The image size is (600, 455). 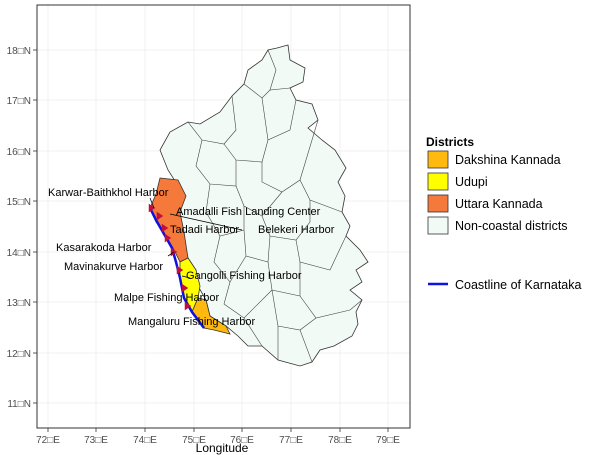 What do you see at coordinates (296, 230) in the screenshot?
I see `harbor-label-belekeri: Belekeri Harbor` at bounding box center [296, 230].